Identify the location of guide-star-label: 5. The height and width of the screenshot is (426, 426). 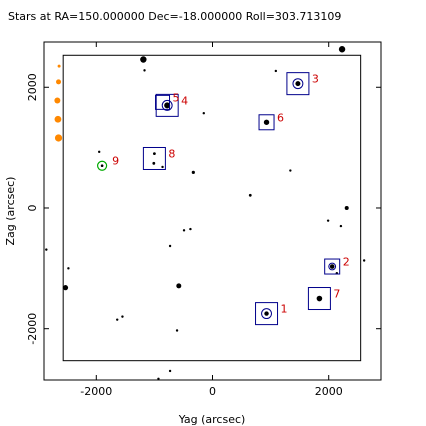
(176, 97).